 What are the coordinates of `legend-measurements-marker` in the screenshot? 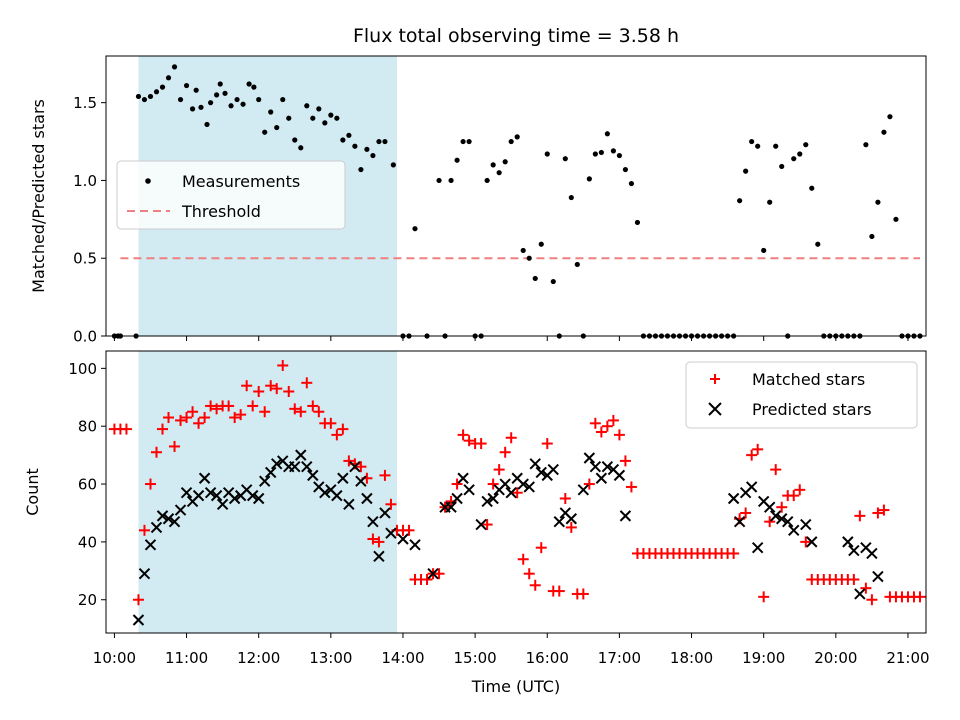 It's located at (148, 181).